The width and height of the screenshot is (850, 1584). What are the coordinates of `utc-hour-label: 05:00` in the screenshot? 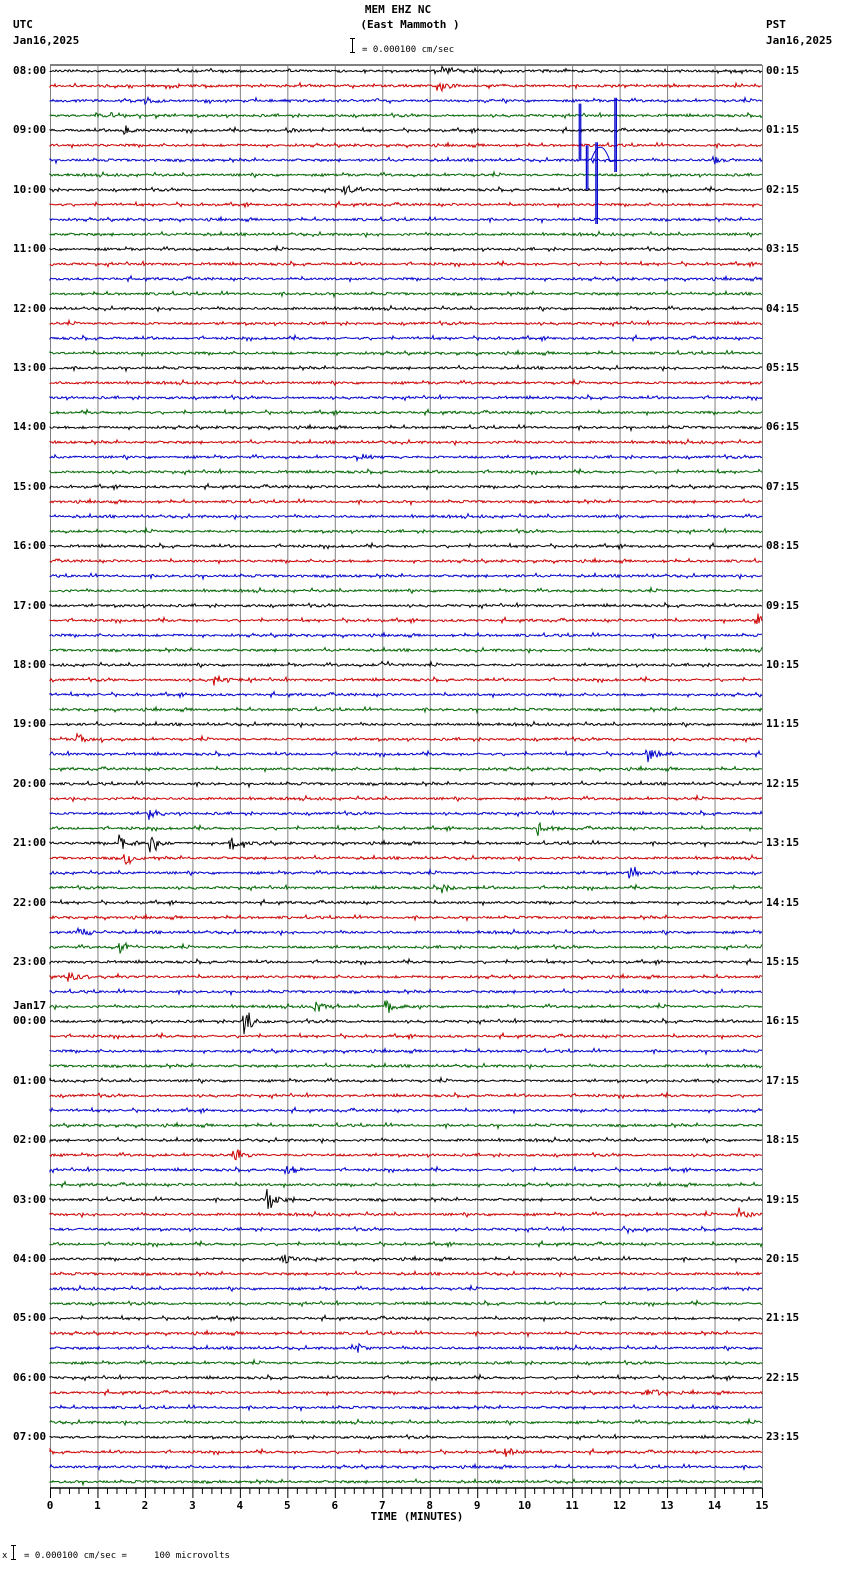 It's located at (30, 1318).